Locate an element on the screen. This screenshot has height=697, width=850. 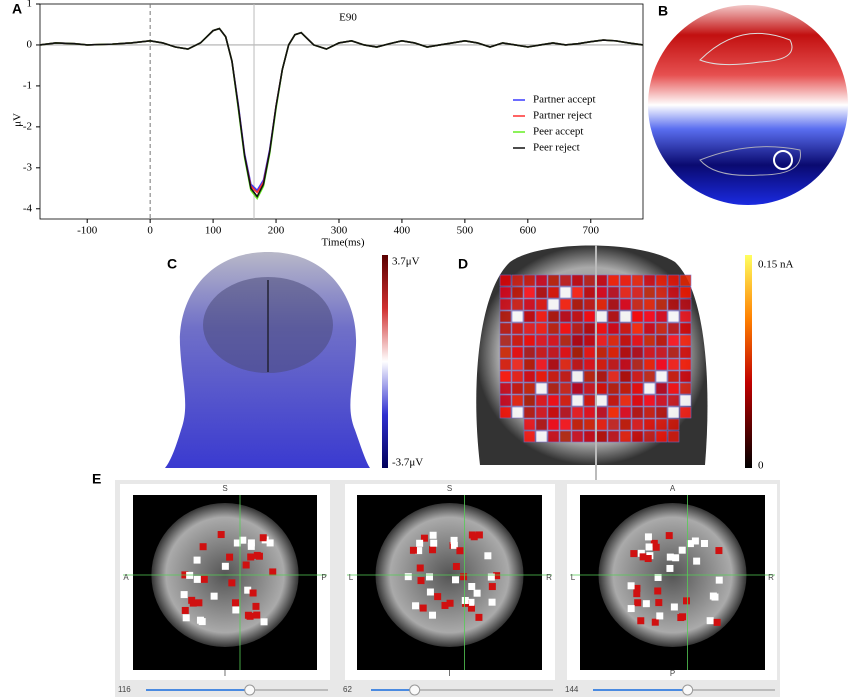
y-tick-label: -3 is located at coordinates (28, 167).